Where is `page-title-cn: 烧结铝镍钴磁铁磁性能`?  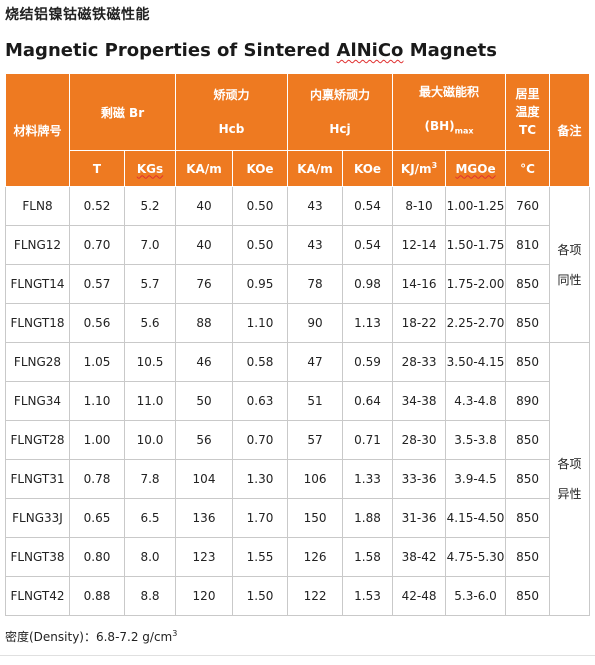
page-title-cn: 烧结铝镍钴磁铁磁性能 is located at coordinates (77, 15).